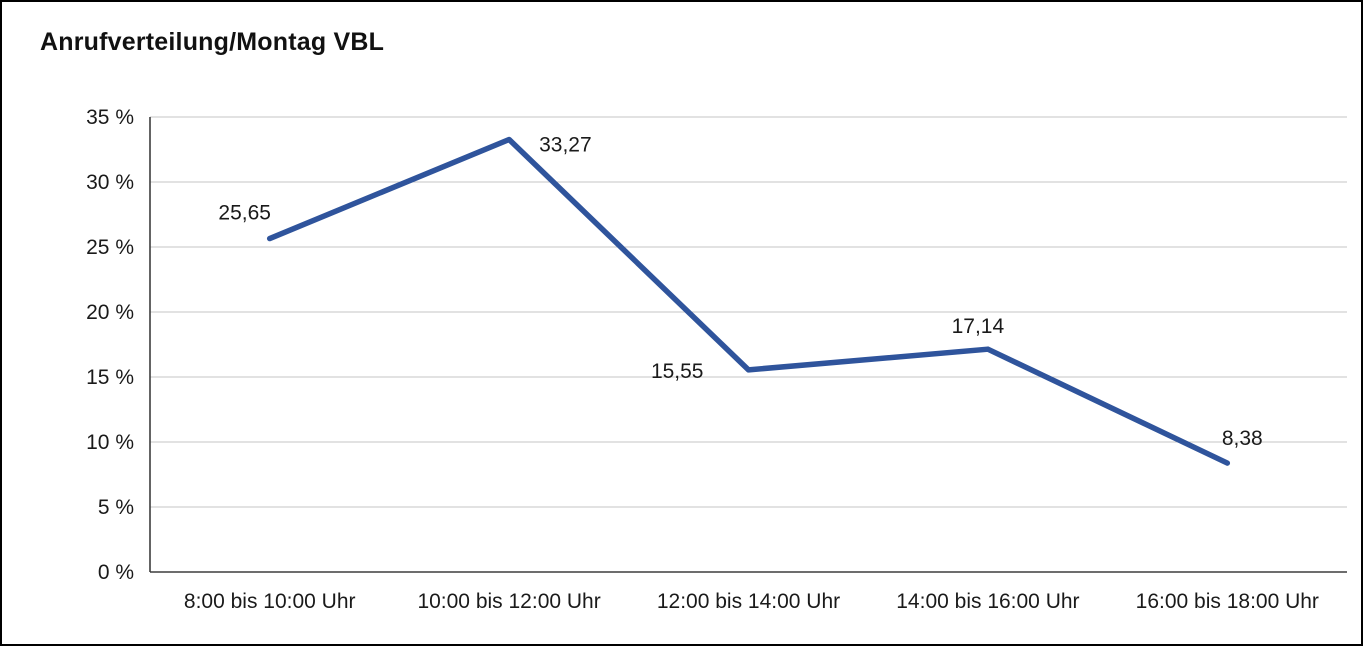 This screenshot has height=646, width=1363. I want to click on value-label: 25,65, so click(244, 213).